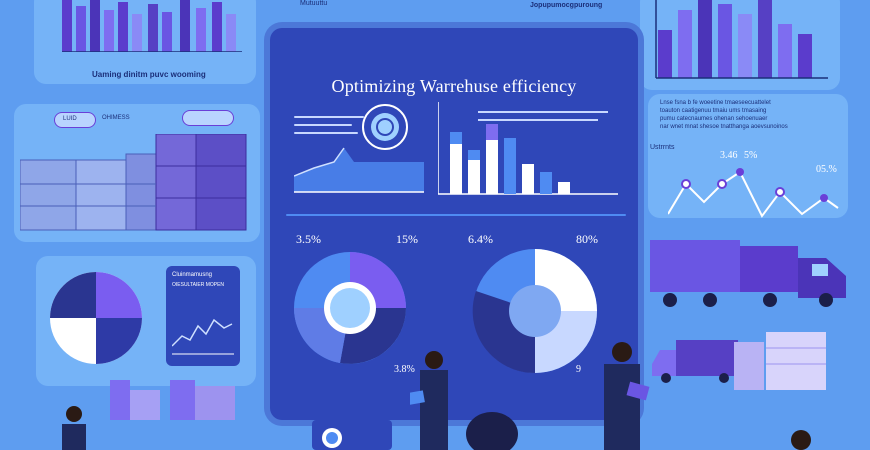 The width and height of the screenshot is (870, 450). What do you see at coordinates (203, 336) in the screenshot?
I see `mini-line-chart` at bounding box center [203, 336].